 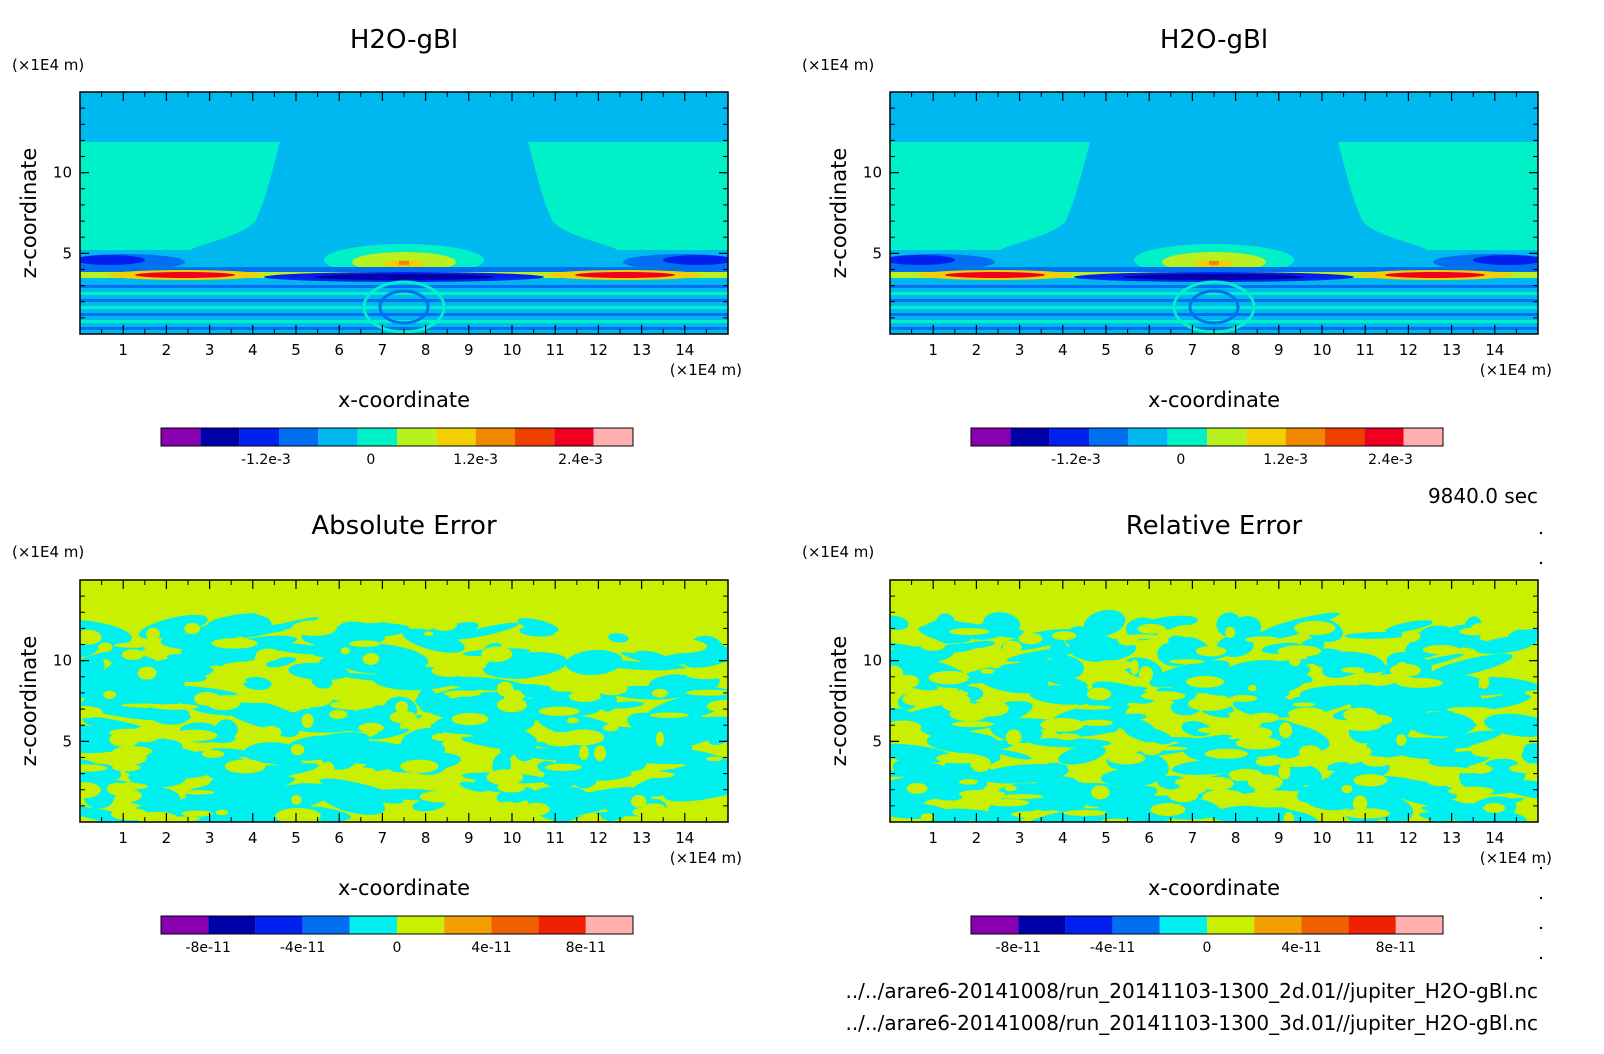 I want to click on panel-4-field, so click(x=1214, y=701).